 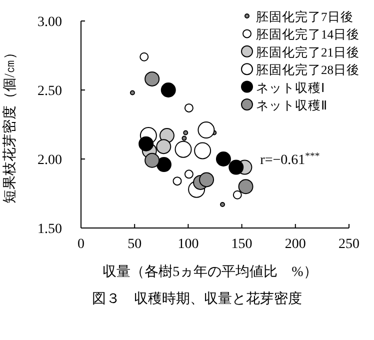 What do you see at coordinates (290, 159) in the screenshot?
I see `annotation: r=−0.61$^{***}$` at bounding box center [290, 159].